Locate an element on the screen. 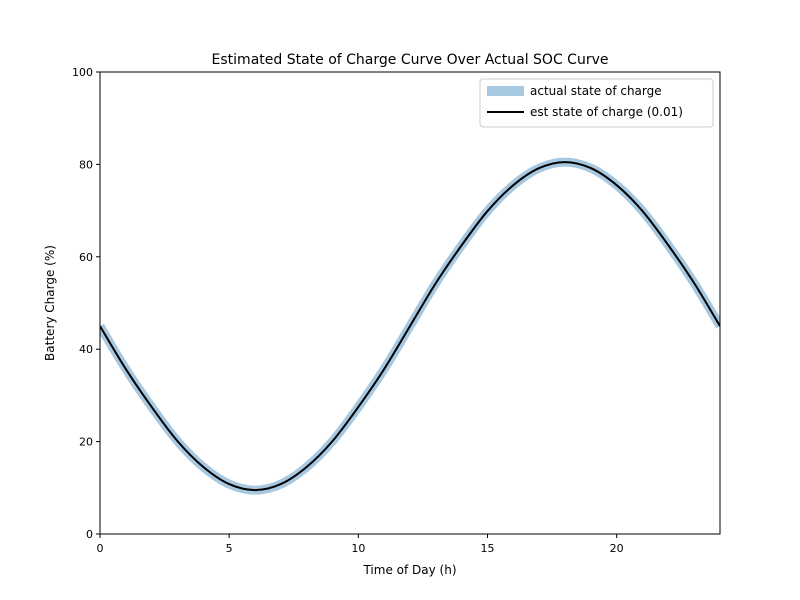 The width and height of the screenshot is (800, 600). y-tick-label: 80 is located at coordinates (86, 164).